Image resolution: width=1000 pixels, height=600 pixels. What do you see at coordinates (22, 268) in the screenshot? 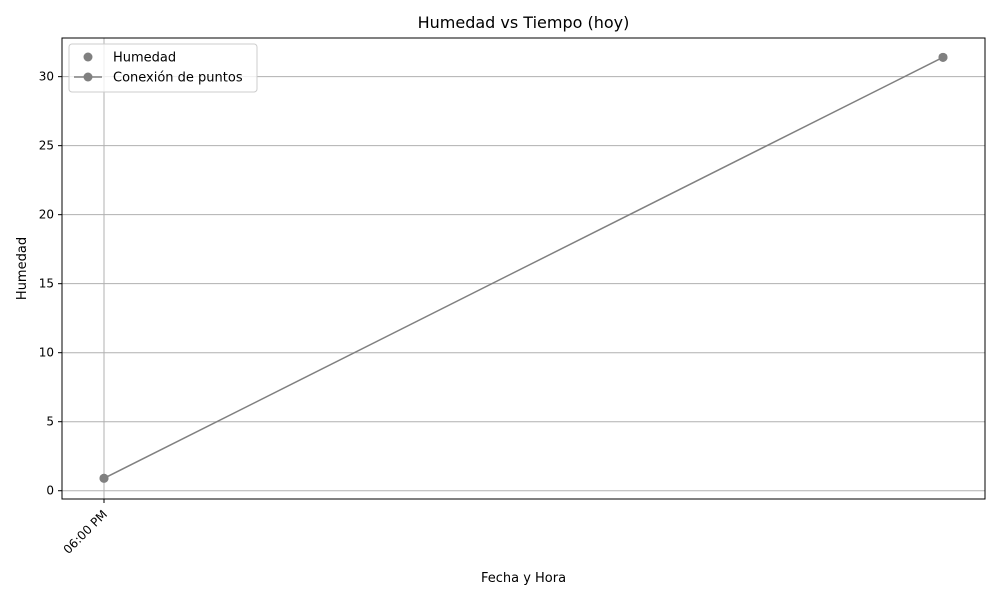
I see `y-axis-title: Humedad` at bounding box center [22, 268].